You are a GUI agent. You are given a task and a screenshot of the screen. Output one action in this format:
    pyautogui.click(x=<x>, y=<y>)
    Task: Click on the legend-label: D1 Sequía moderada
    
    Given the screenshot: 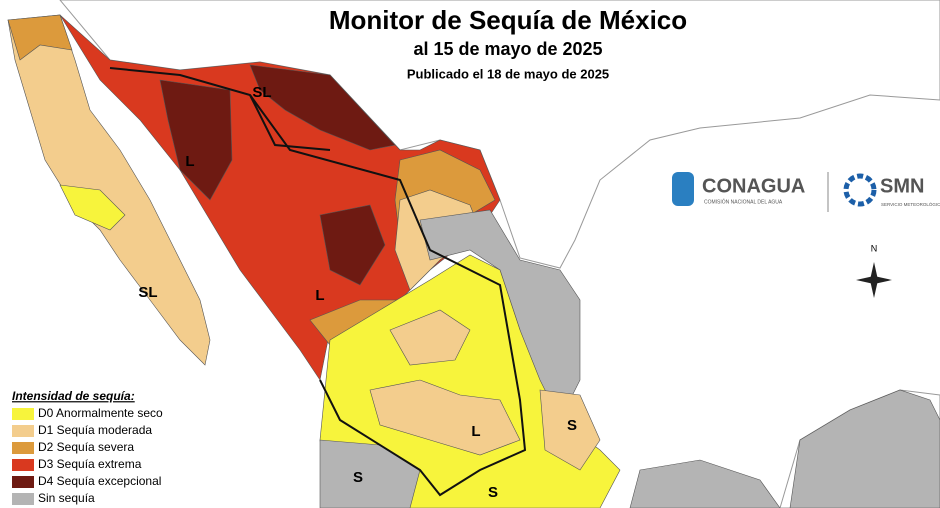 What is the action you would take?
    pyautogui.click(x=95, y=430)
    